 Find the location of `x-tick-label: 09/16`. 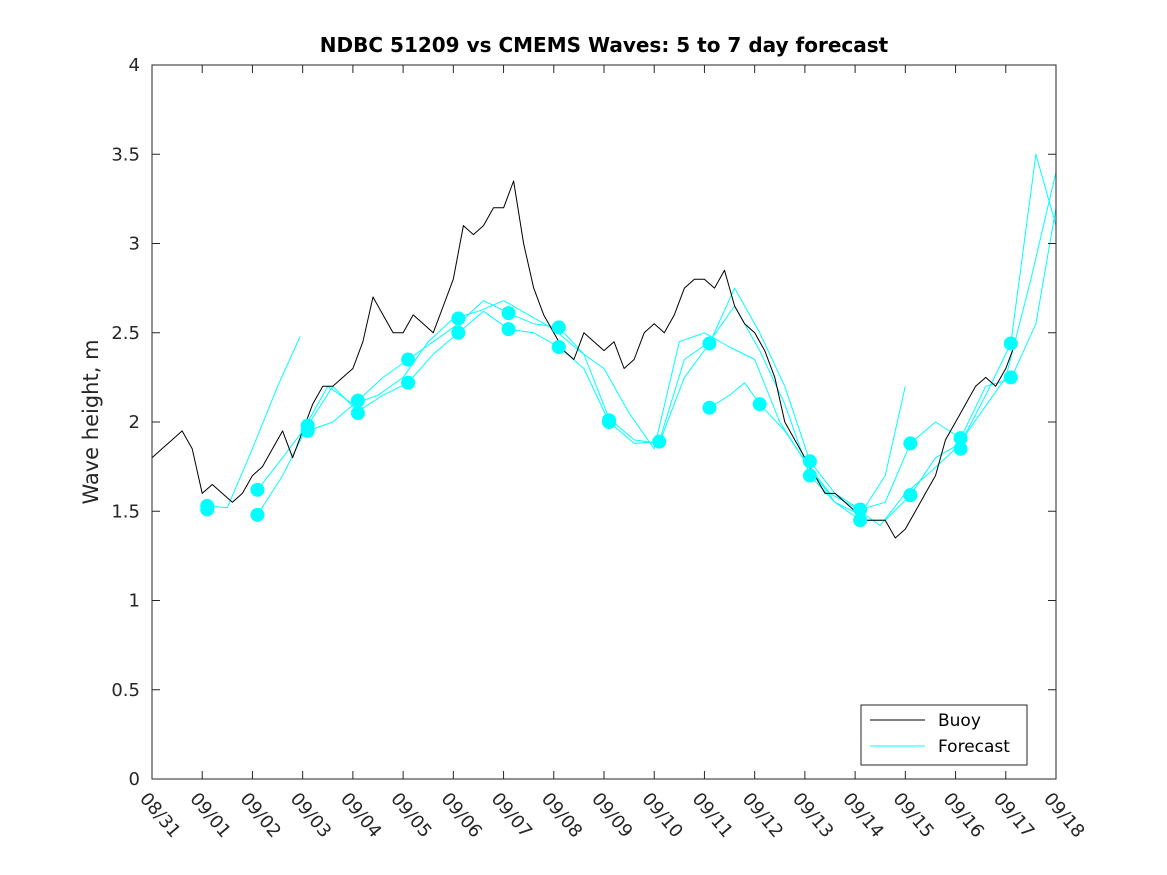

x-tick-label: 09/16 is located at coordinates (963, 815).